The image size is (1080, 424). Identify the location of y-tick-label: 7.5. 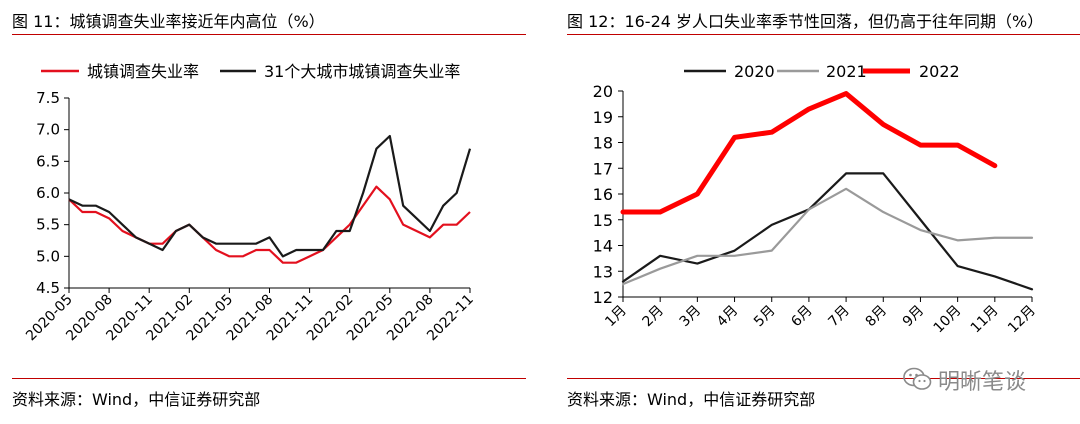
(48, 98).